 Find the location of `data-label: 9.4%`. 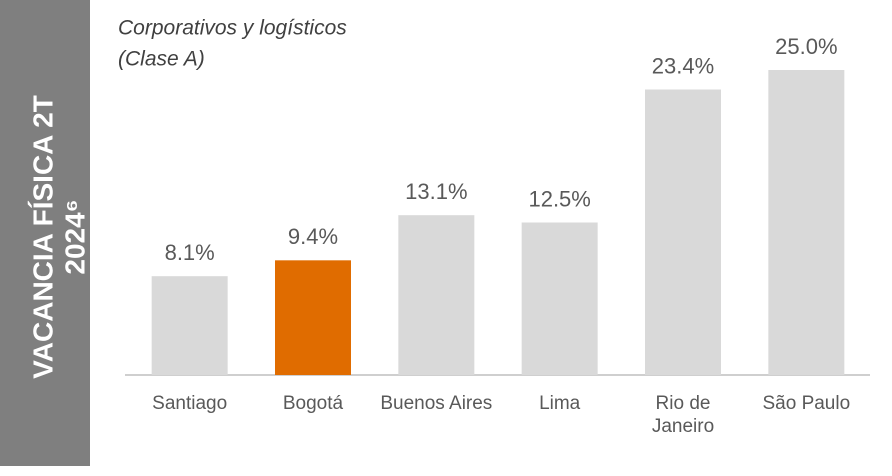

data-label: 9.4% is located at coordinates (313, 236).